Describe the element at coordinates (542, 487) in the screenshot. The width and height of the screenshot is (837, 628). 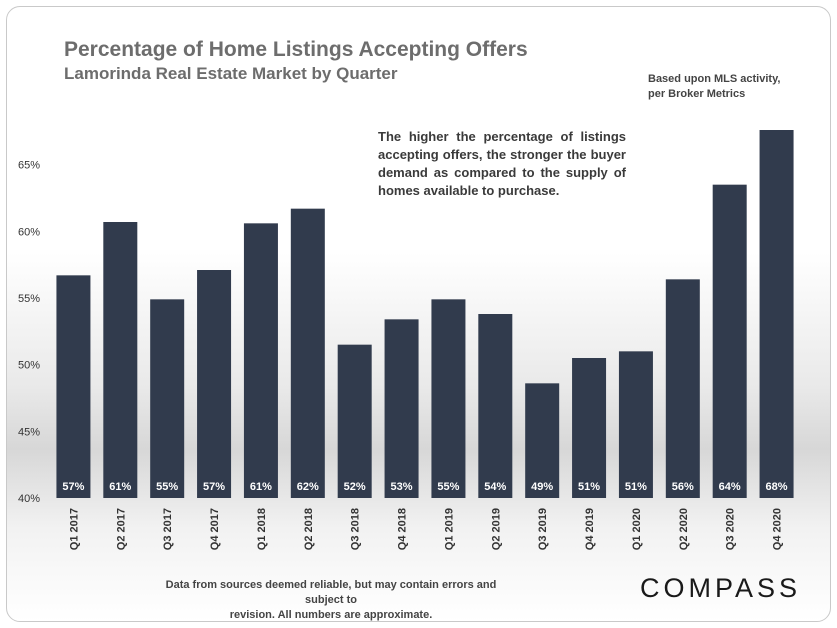
I see `bar-data-label: 49%` at that location.